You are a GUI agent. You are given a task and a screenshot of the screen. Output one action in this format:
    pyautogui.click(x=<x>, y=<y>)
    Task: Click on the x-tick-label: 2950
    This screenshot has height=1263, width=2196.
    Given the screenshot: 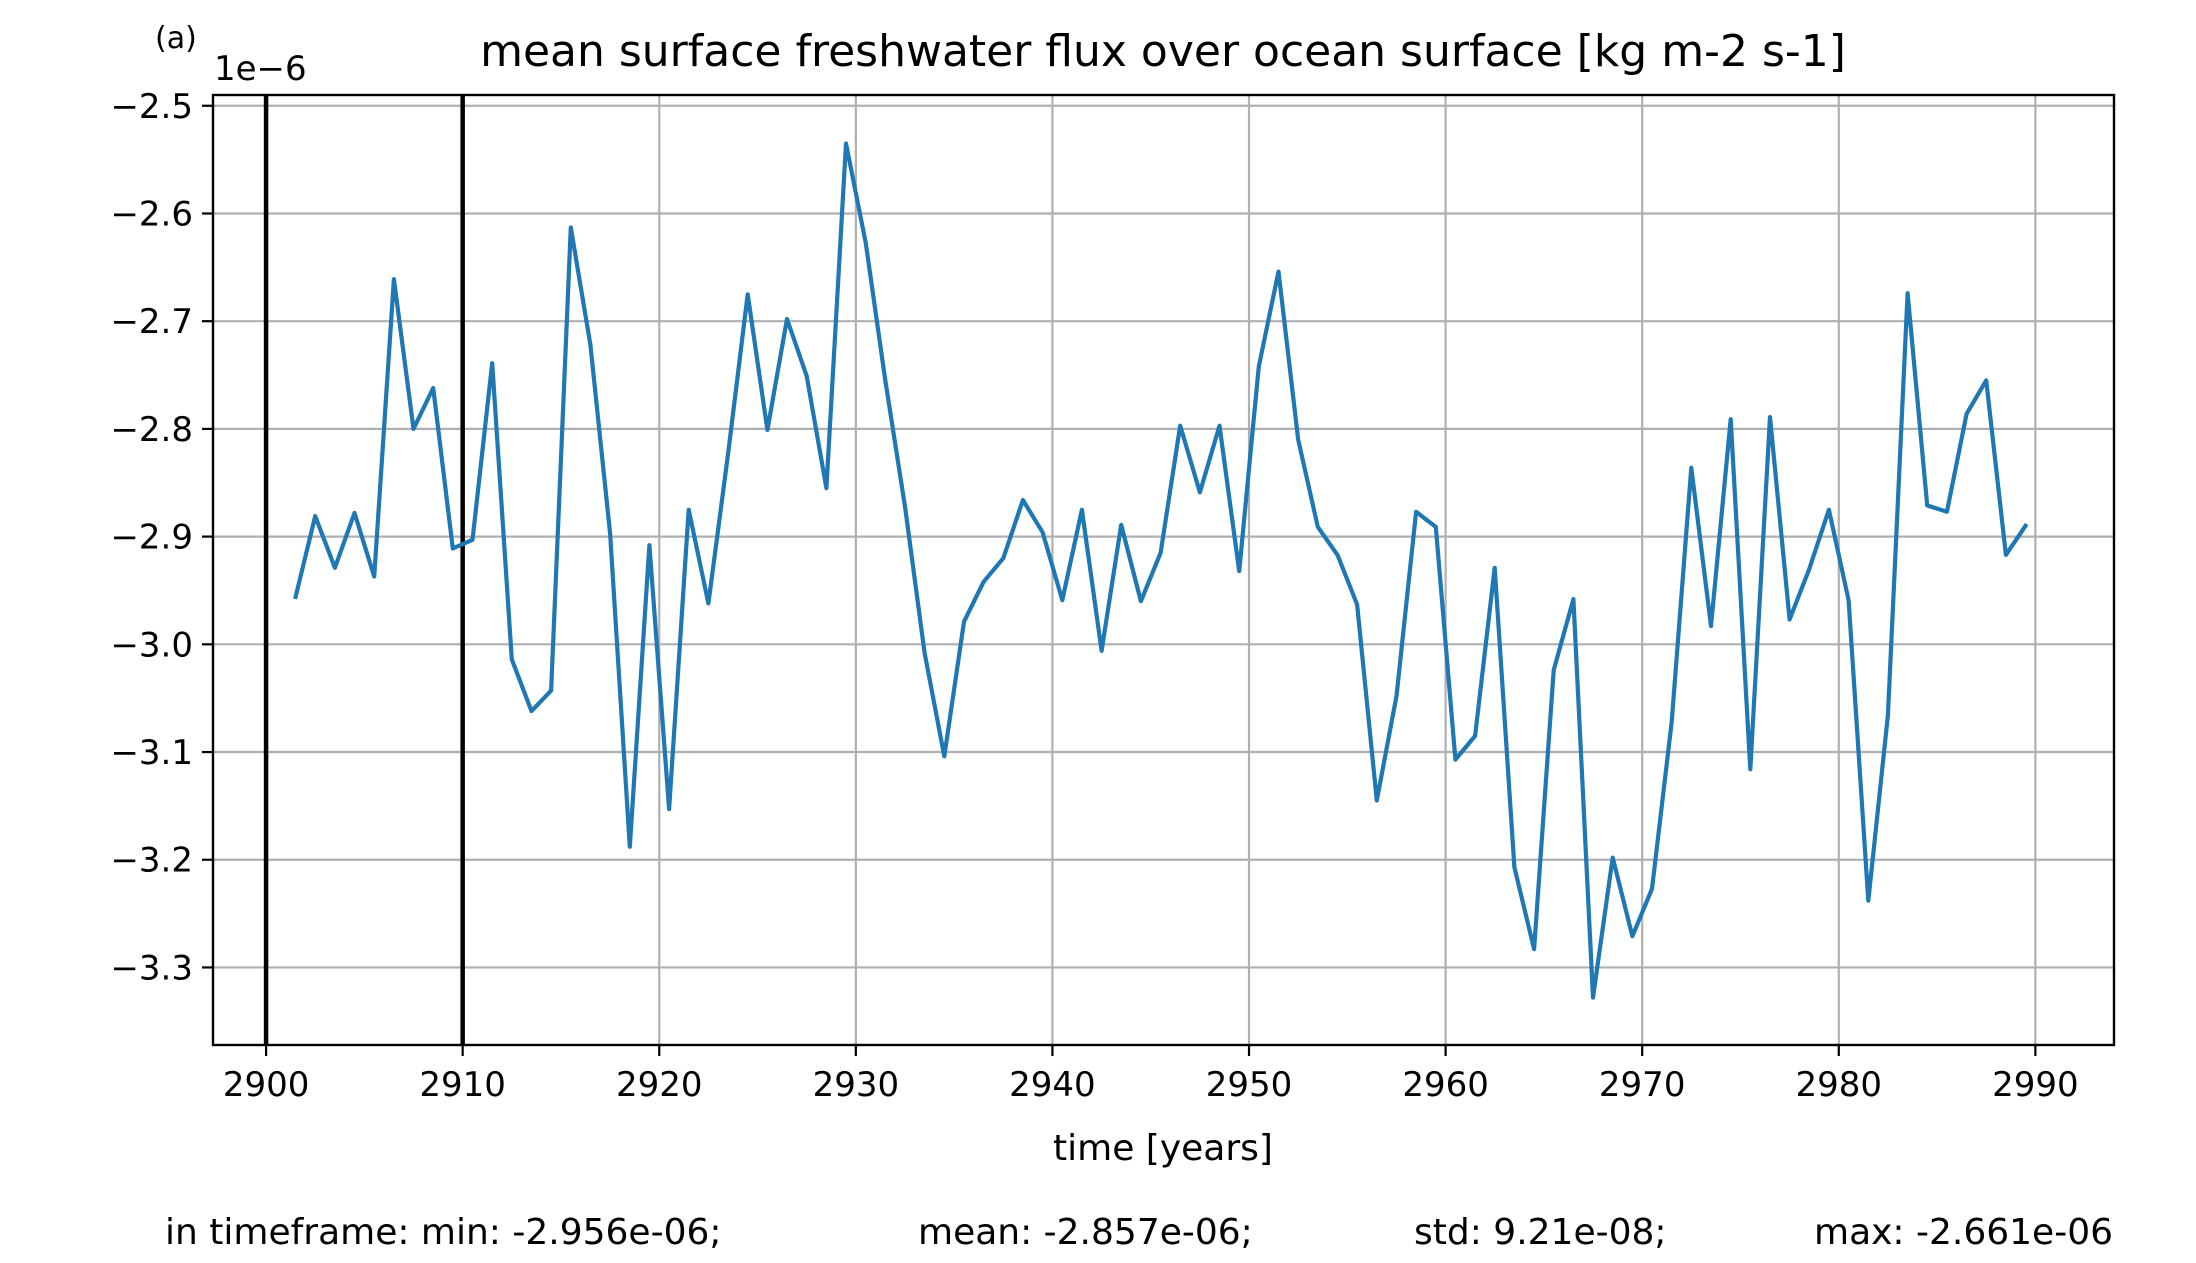 What is the action you would take?
    pyautogui.click(x=1249, y=1085)
    